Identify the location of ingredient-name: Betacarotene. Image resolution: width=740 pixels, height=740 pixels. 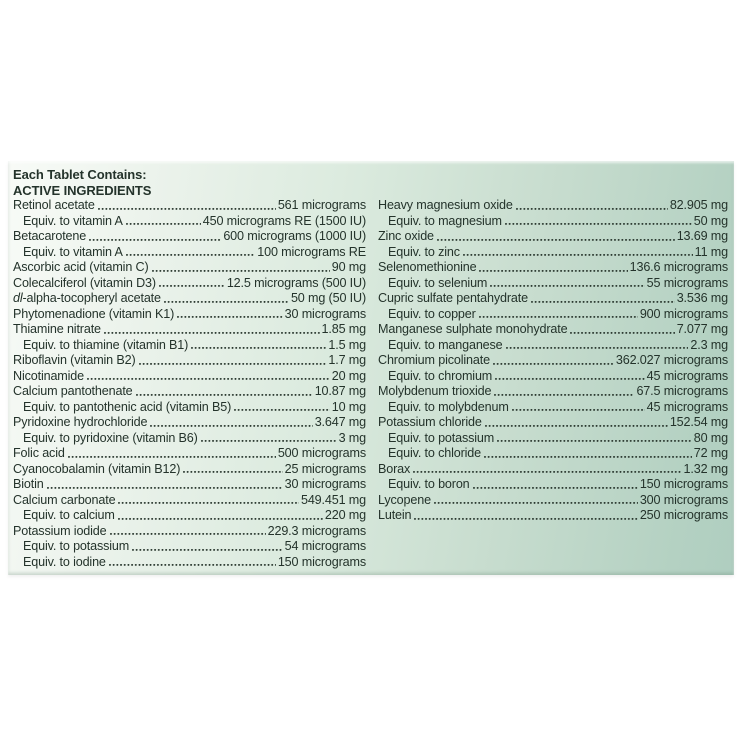
(50, 236).